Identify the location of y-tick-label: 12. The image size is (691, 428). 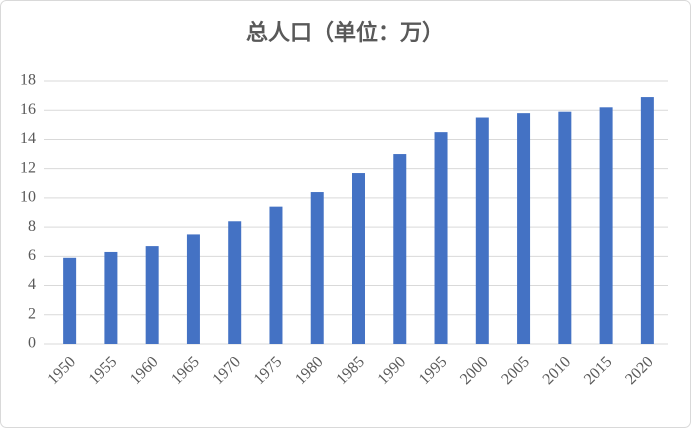
(28, 167).